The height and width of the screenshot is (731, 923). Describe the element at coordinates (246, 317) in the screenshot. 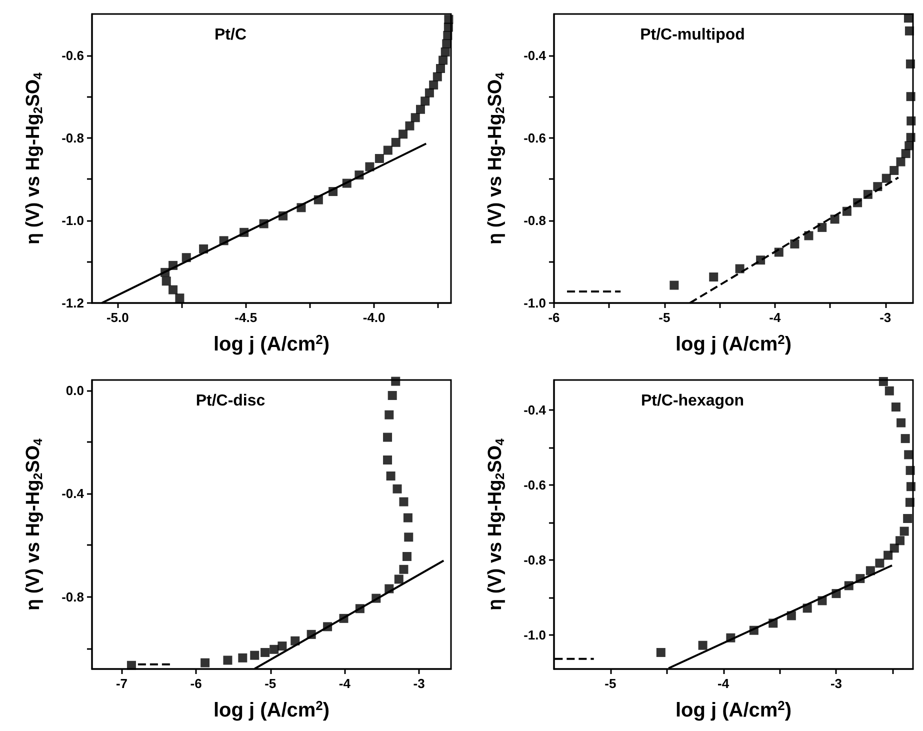

I see `x-tick-label: -4.5` at that location.